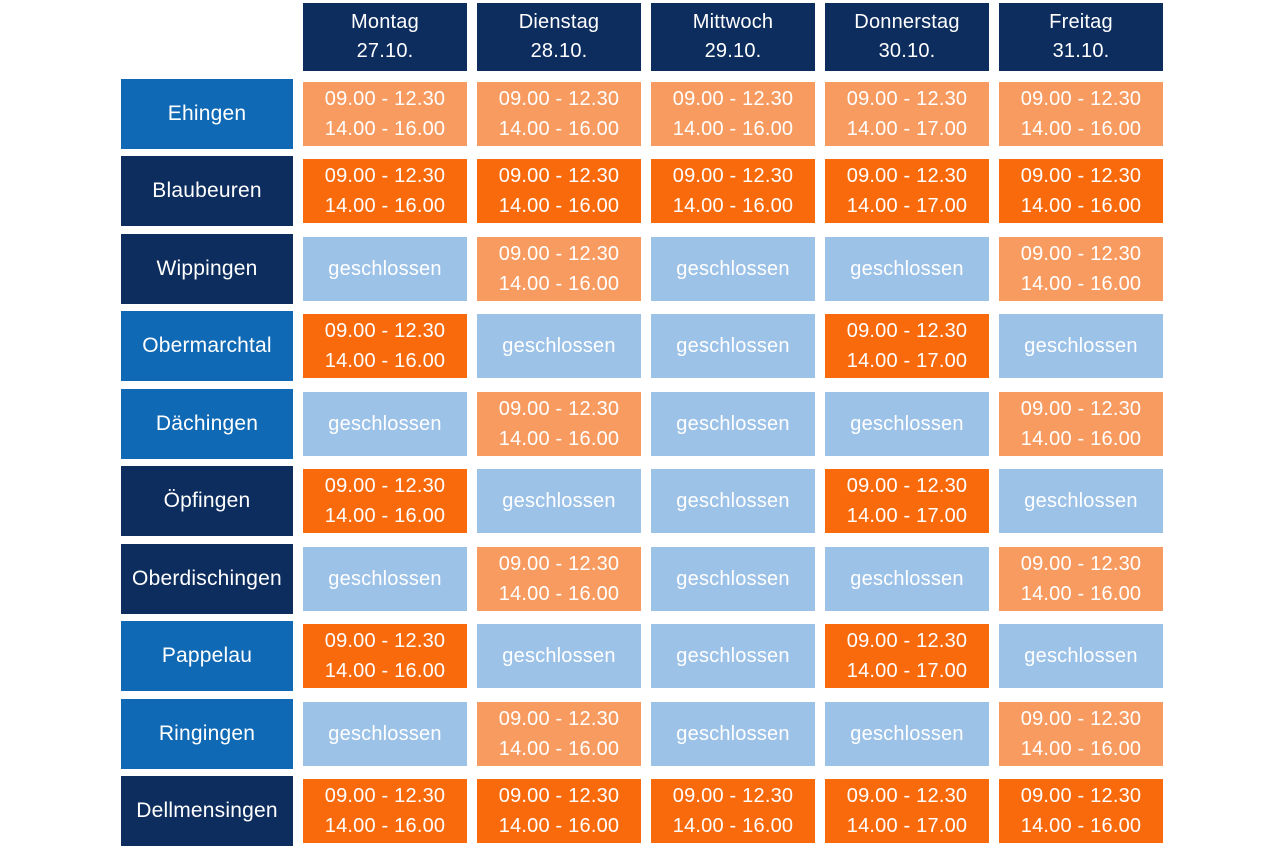  I want to click on row-header-pappelau: Pappelau, so click(207, 656).